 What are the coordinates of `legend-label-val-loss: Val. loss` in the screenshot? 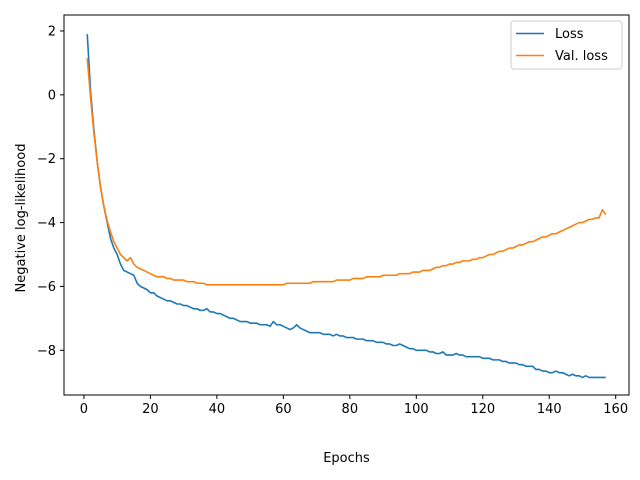 It's located at (581, 56).